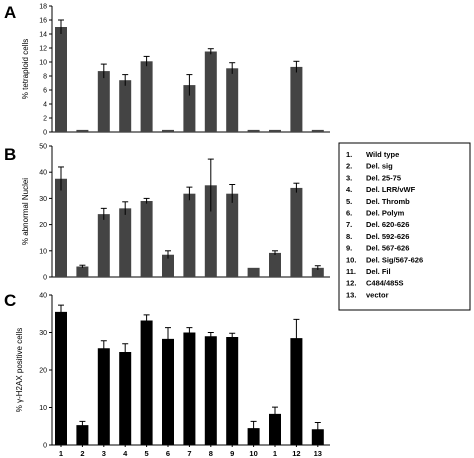 The height and width of the screenshot is (458, 474). I want to click on y-axis-label: % γ-H2AX positive cells, so click(19, 370).